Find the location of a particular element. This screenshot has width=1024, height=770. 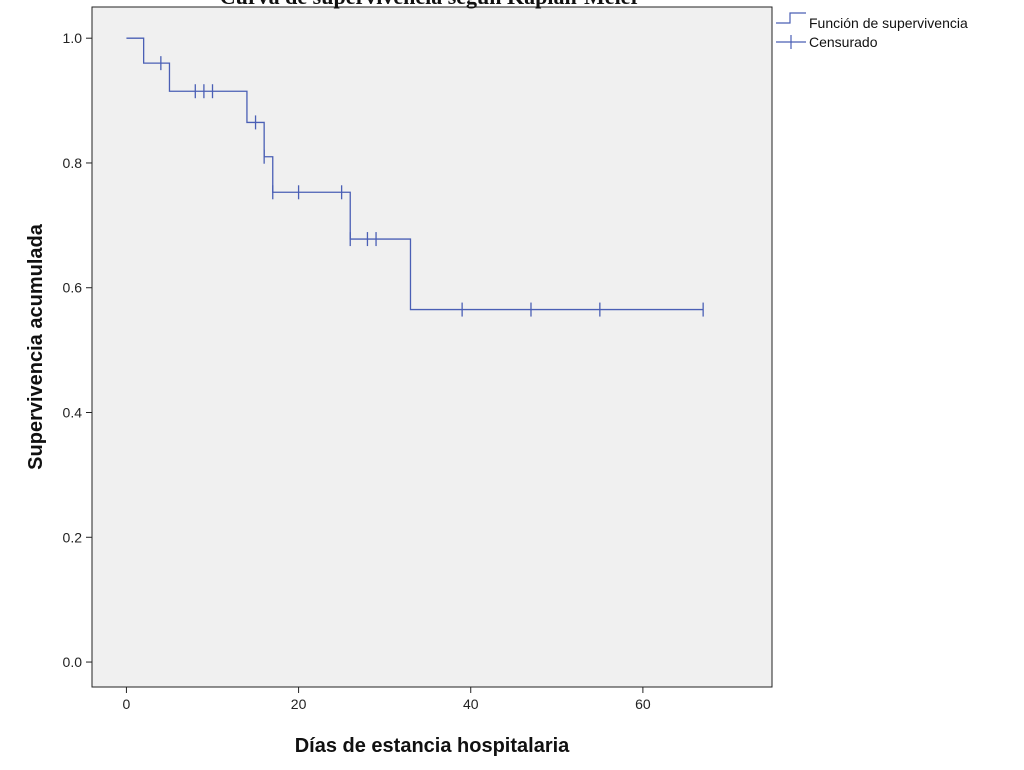

x-tick-label: 40 is located at coordinates (471, 704).